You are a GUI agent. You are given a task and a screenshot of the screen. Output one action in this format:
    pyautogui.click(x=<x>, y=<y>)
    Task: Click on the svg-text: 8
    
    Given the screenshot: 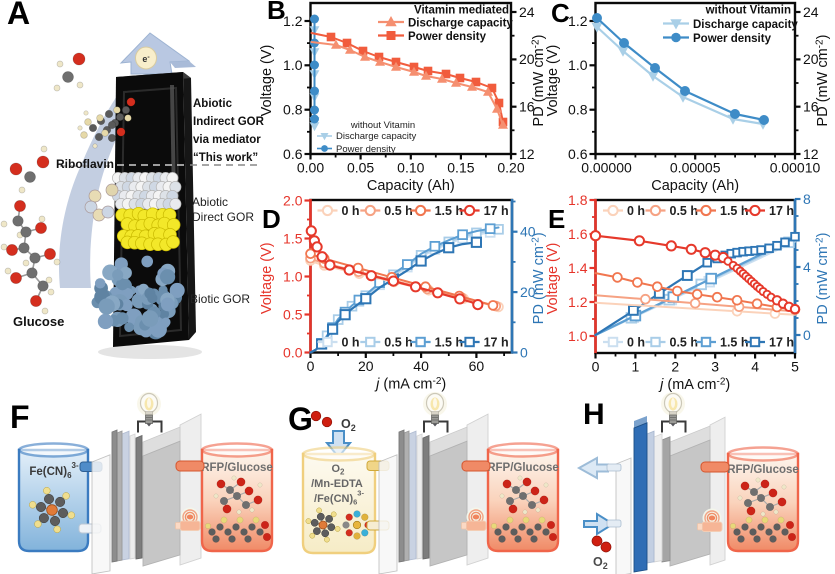 What is the action you would take?
    pyautogui.click(x=807, y=199)
    